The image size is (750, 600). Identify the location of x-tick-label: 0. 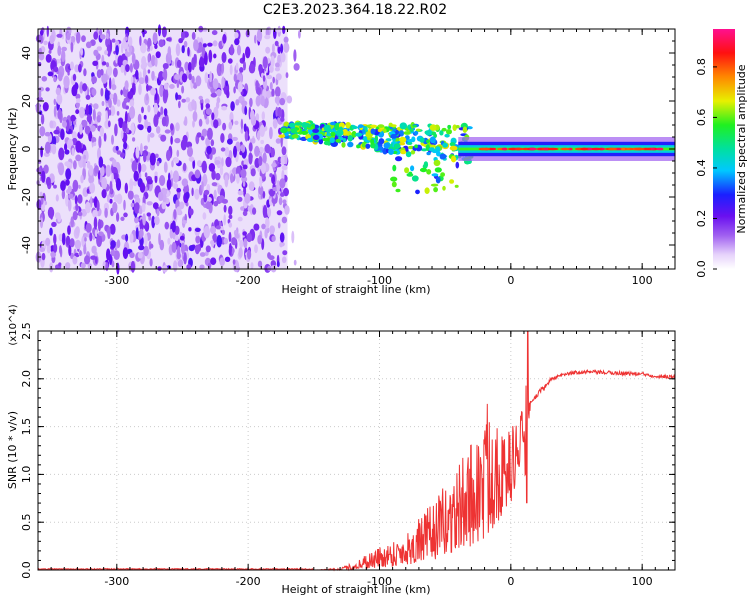
(510, 280).